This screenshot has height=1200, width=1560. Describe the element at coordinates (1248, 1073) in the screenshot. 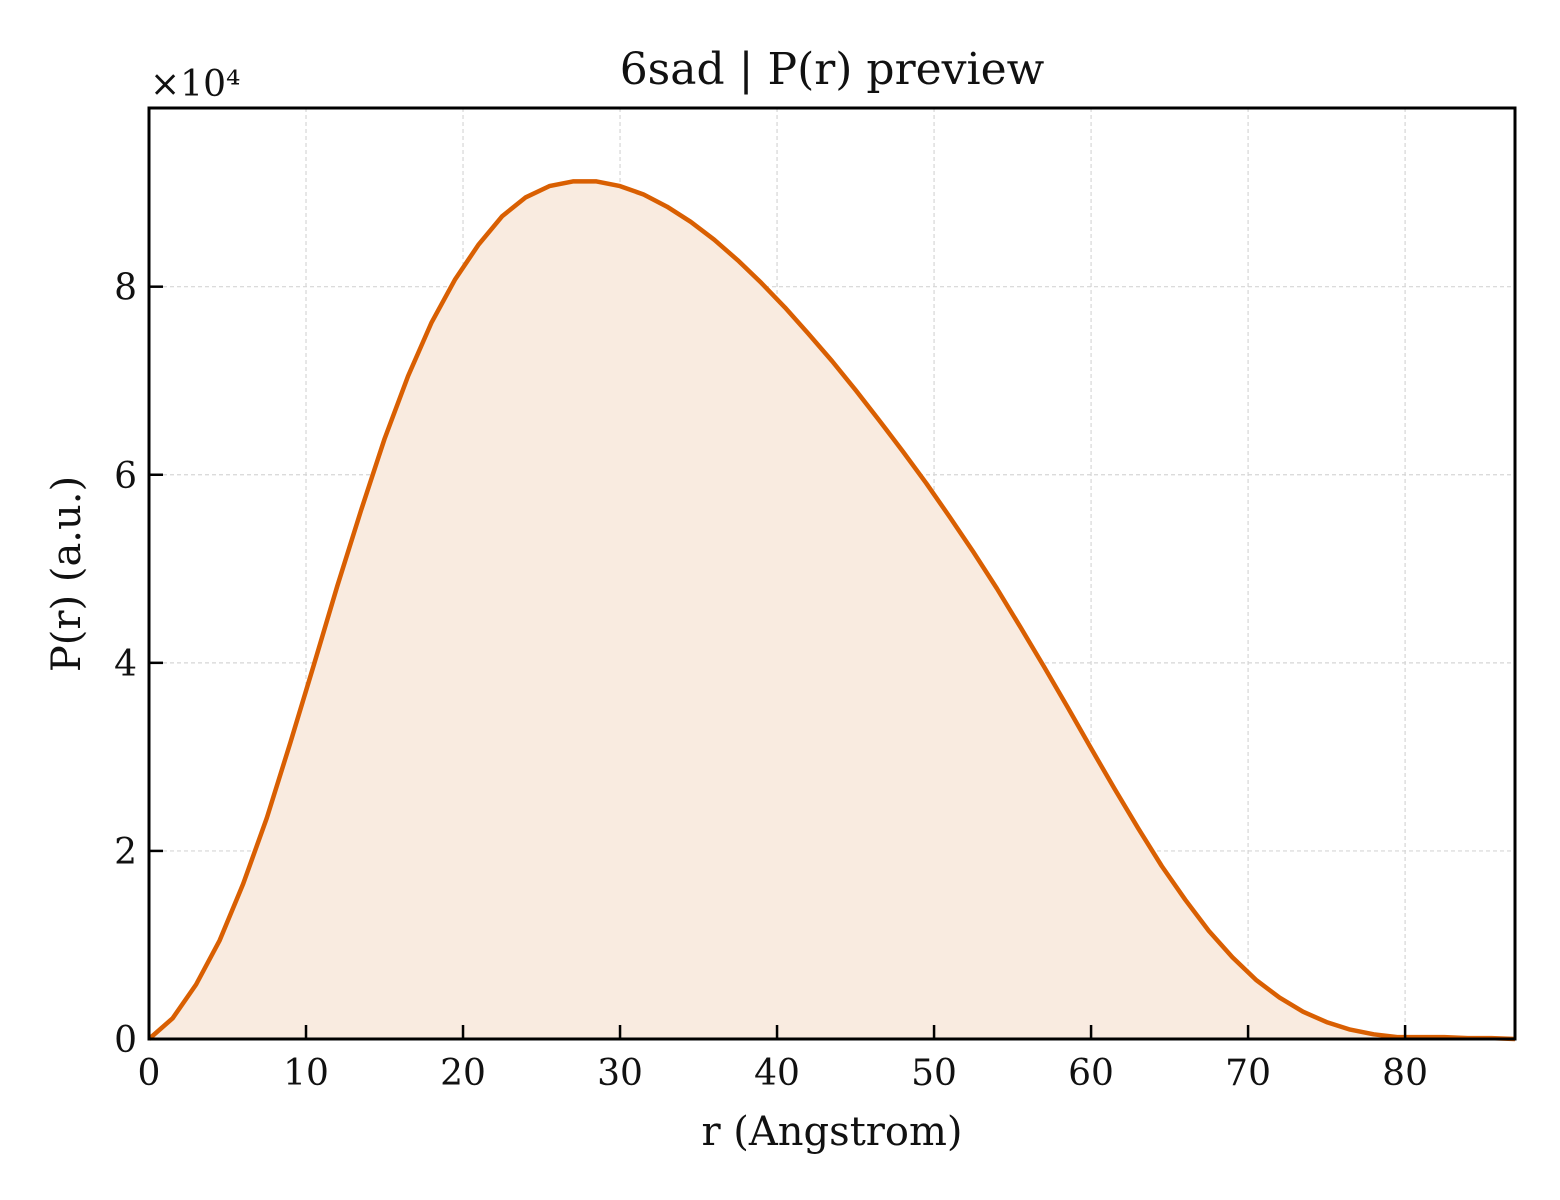

I see `x-tick-label: 70` at that location.